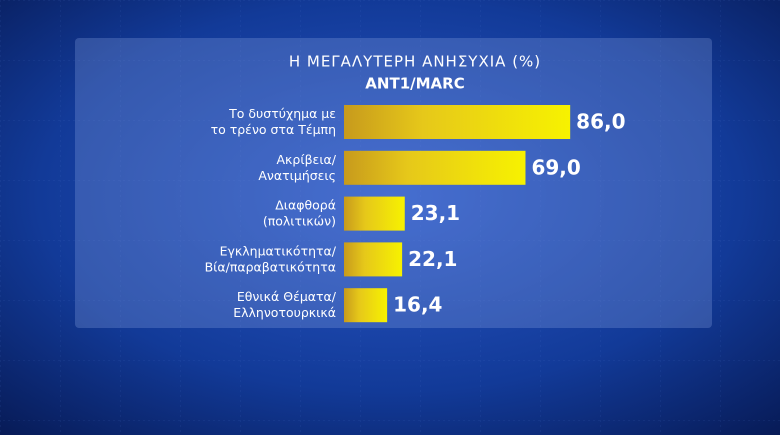  Describe the element at coordinates (307, 158) in the screenshot. I see `category-line: Ακρίβεια/` at that location.